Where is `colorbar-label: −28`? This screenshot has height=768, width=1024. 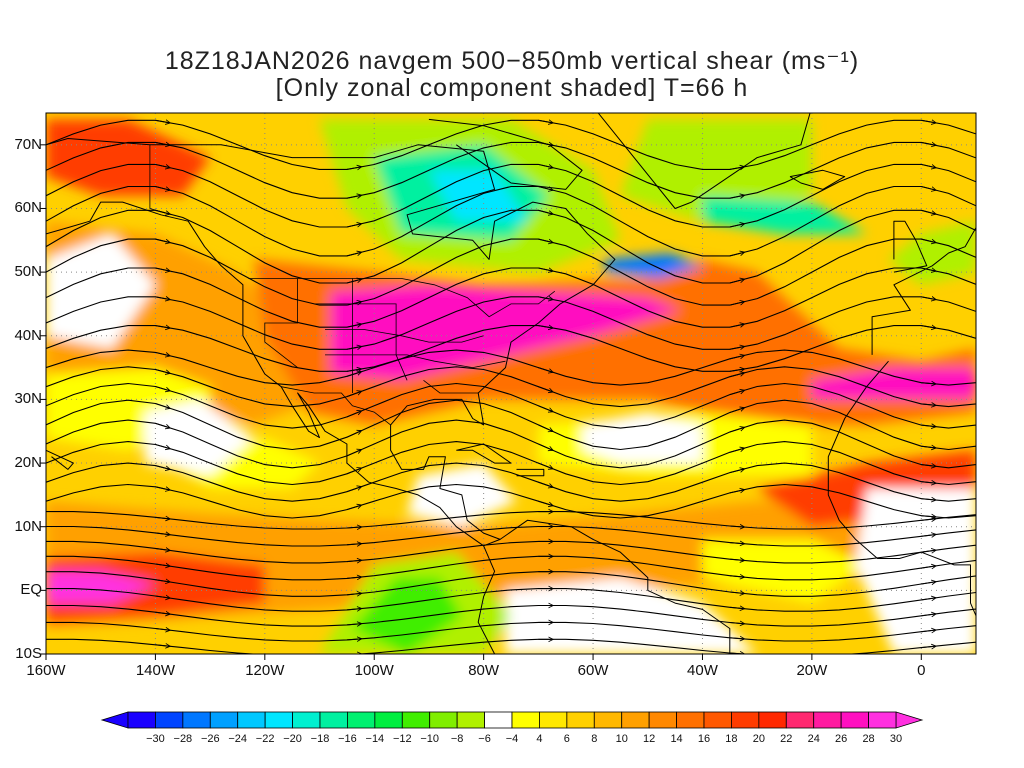
colorbar-label: −28 is located at coordinates (183, 739).